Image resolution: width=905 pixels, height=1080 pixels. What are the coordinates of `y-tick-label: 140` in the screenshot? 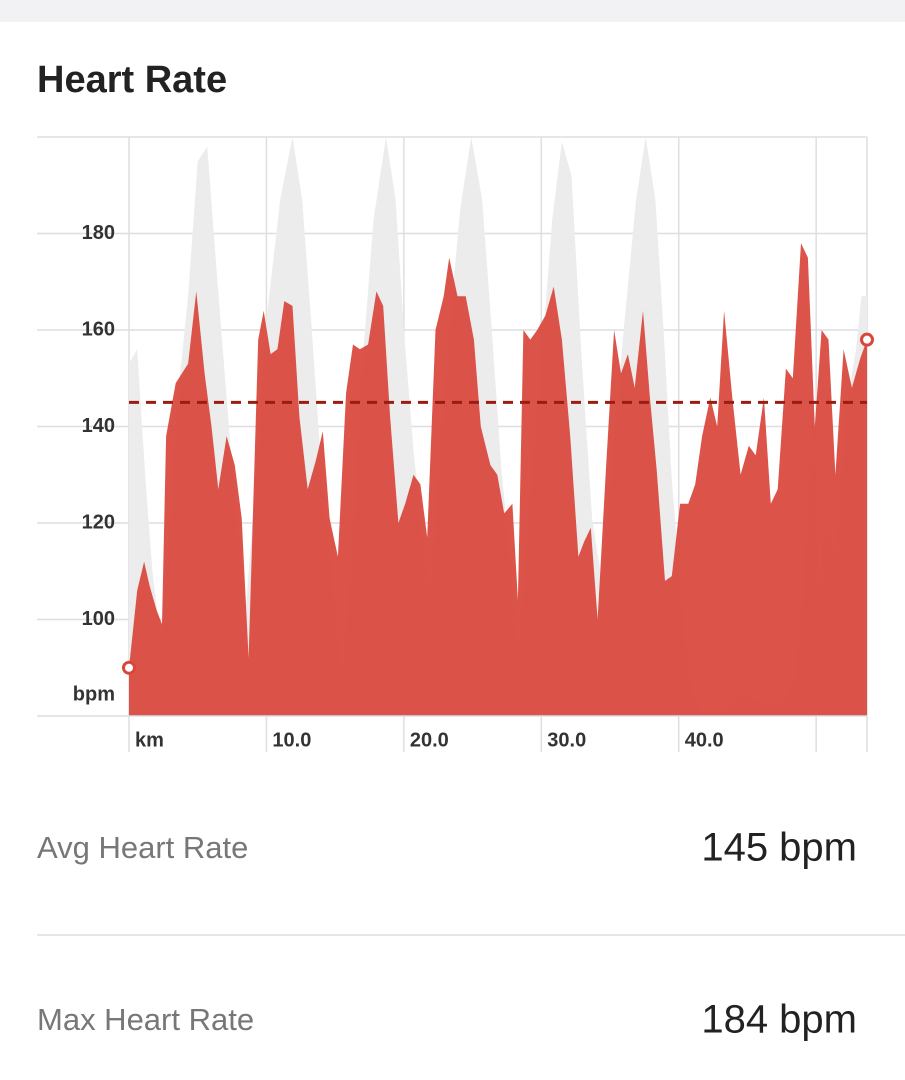 It's located at (98, 426).